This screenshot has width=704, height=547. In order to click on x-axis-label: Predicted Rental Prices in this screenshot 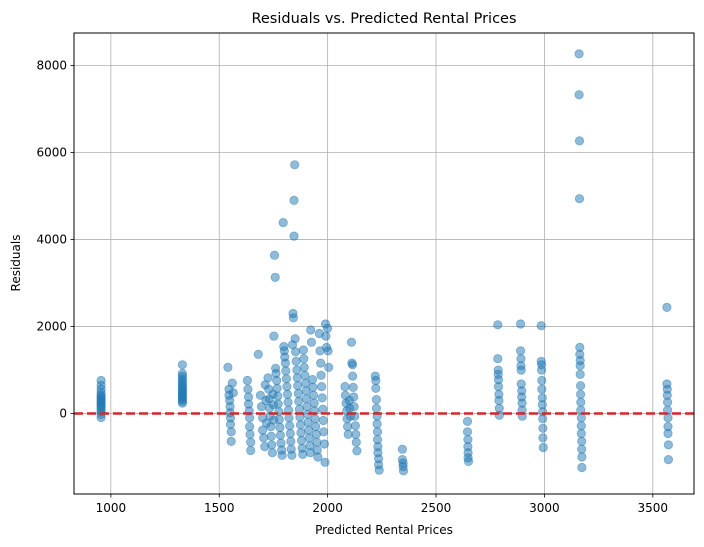, I will do `click(384, 530)`.